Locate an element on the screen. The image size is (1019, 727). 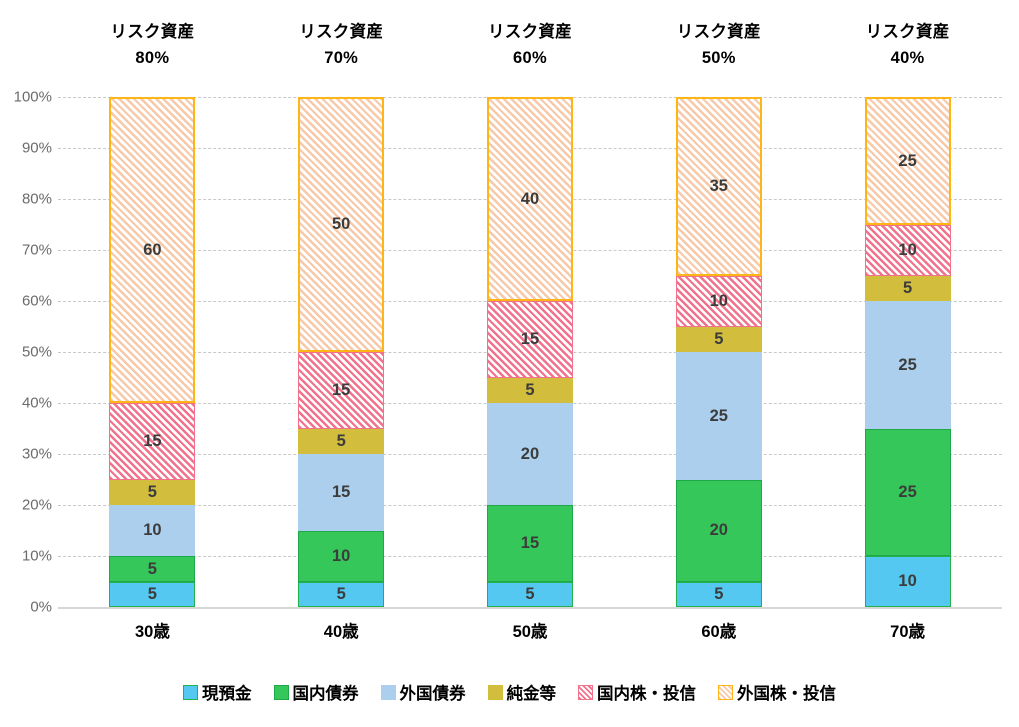
legend-item: 純金等 is located at coordinates (522, 692).